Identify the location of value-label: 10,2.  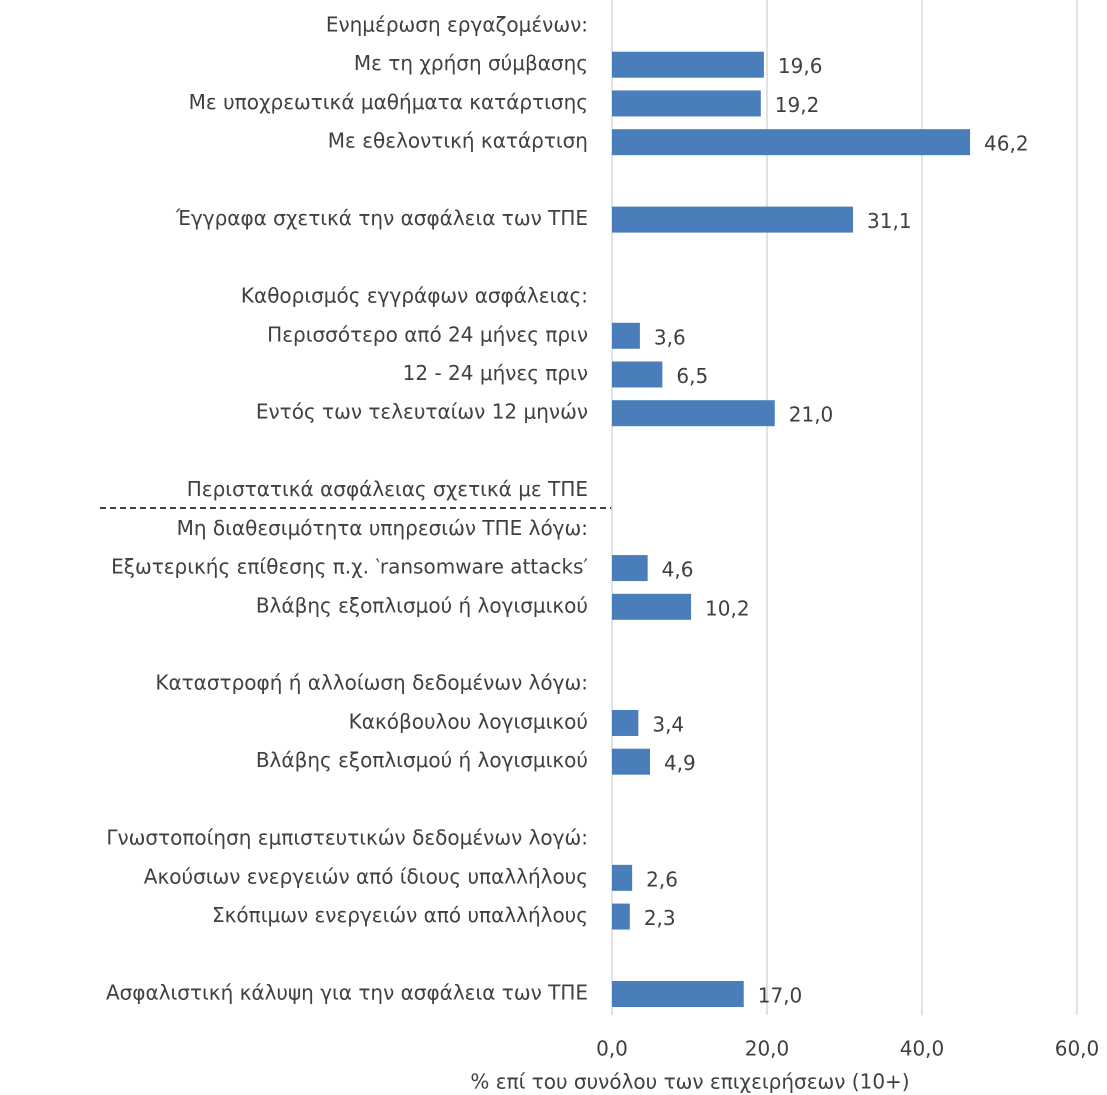
(727, 608).